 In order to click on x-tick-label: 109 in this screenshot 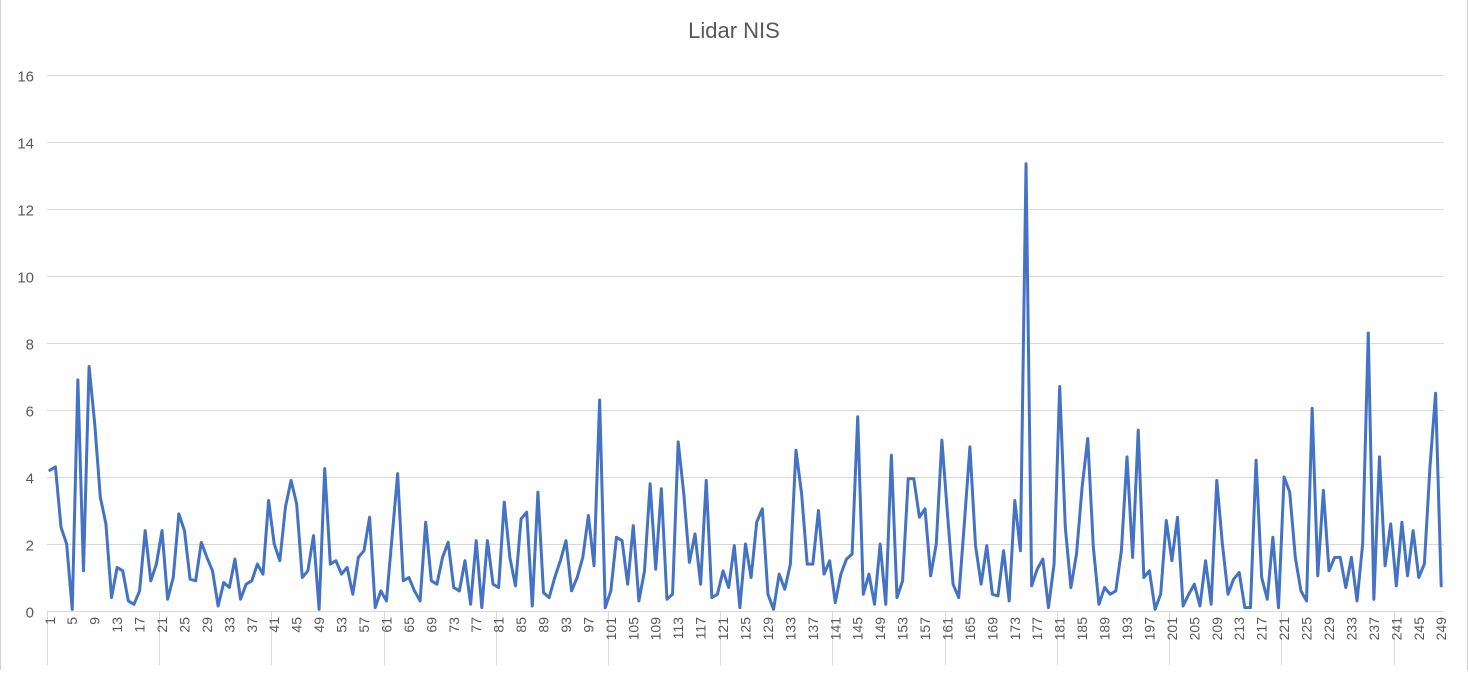, I will do `click(656, 629)`.